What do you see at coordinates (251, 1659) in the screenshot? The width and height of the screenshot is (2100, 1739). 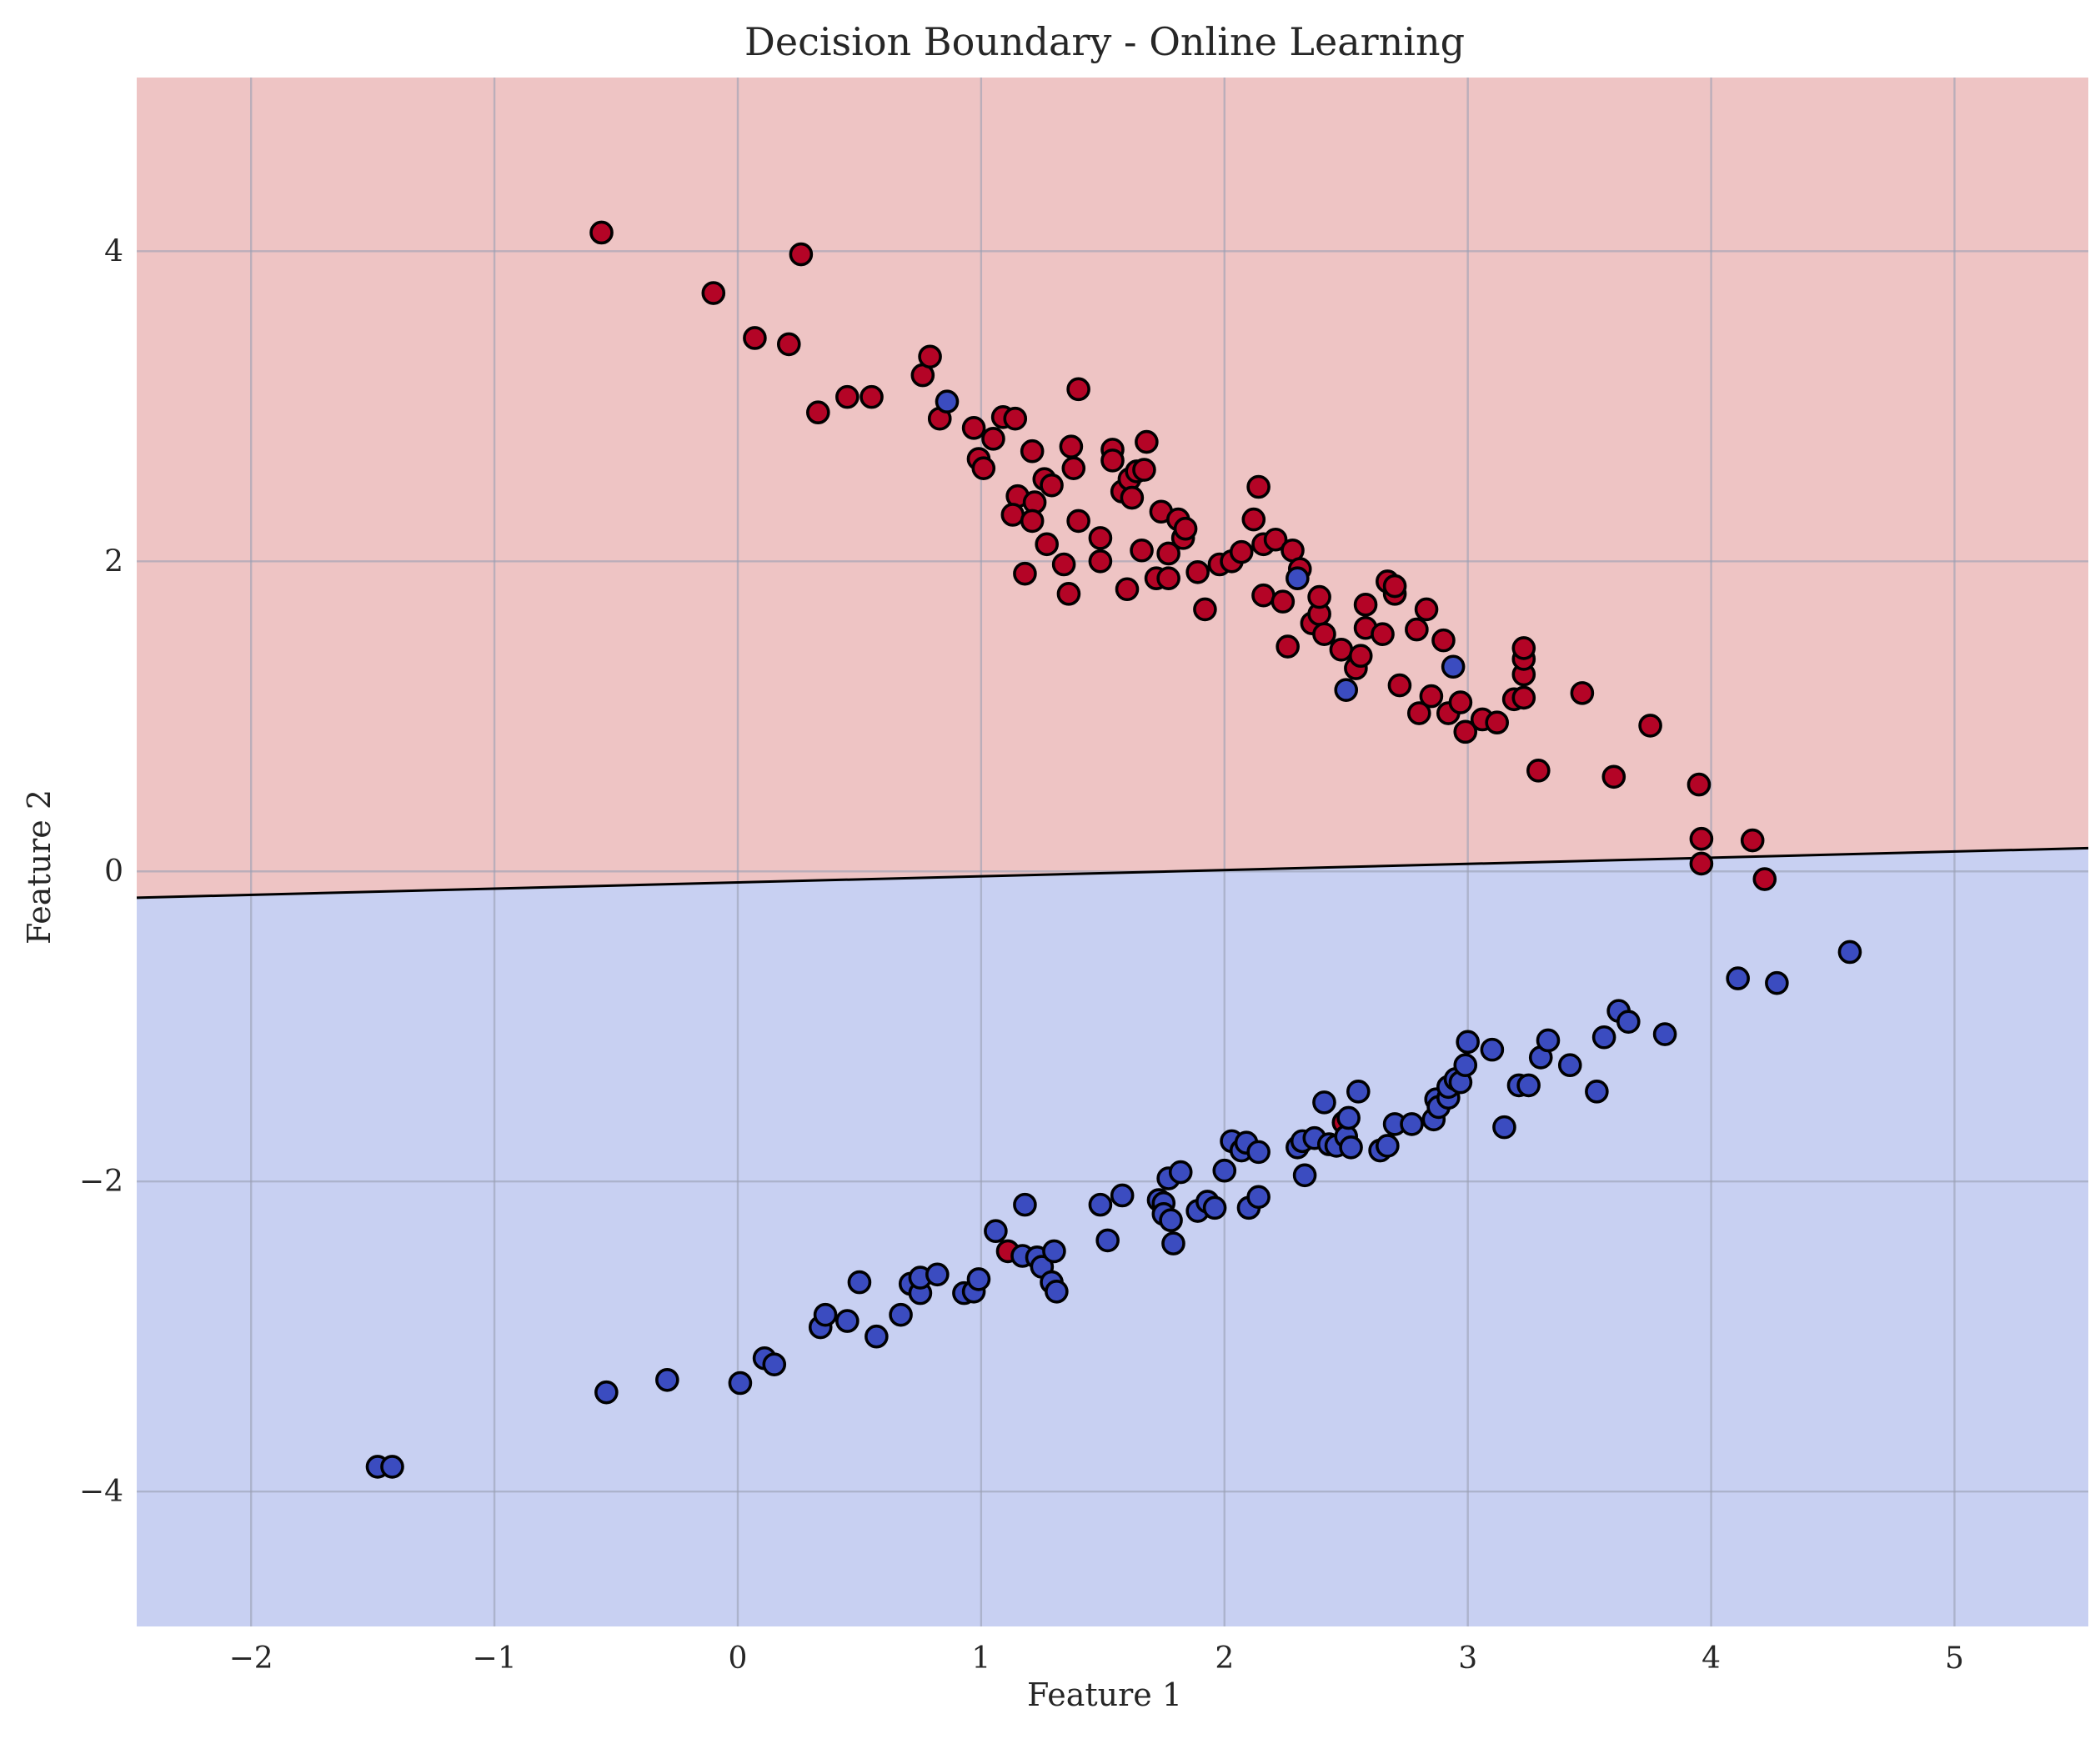 I see `x-tick-label: −2` at bounding box center [251, 1659].